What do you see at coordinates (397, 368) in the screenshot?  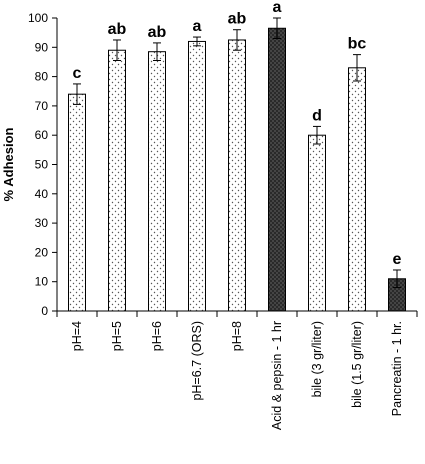 I see `x-tick-label: Pancreatin - 1 hr.` at bounding box center [397, 368].